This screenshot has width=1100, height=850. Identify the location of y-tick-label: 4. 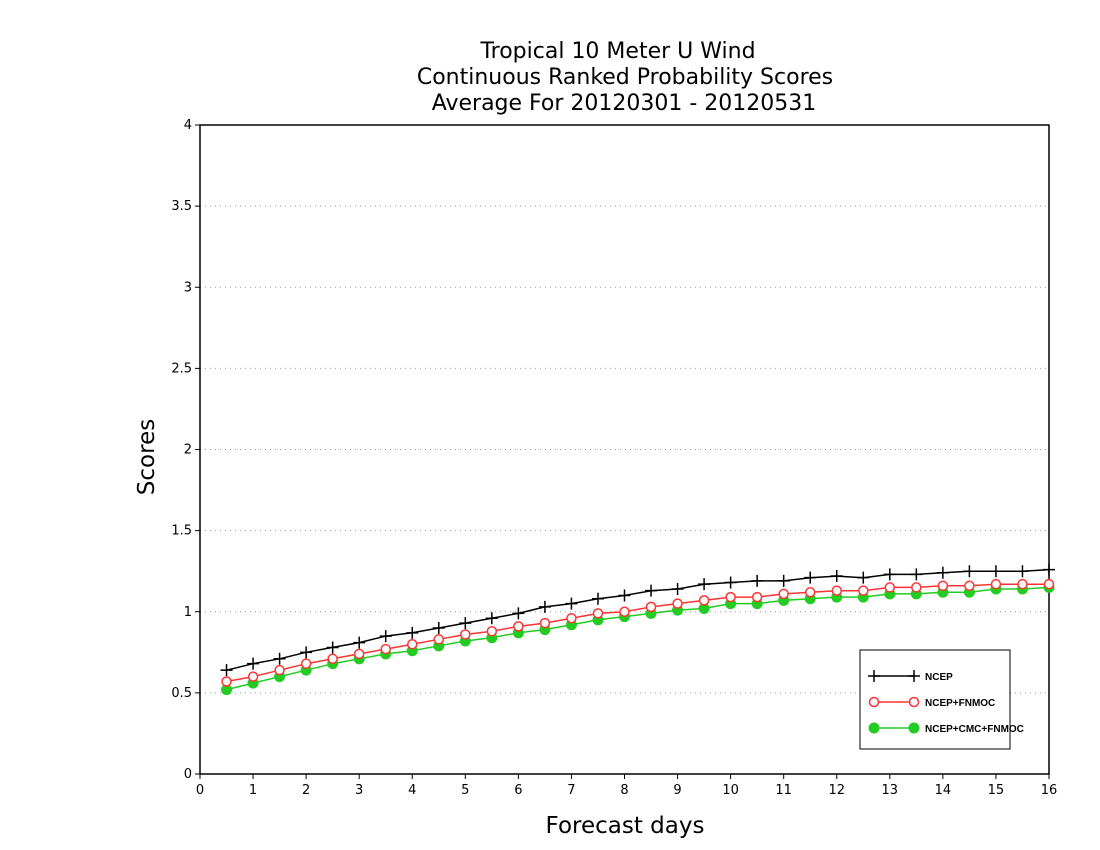
(188, 125).